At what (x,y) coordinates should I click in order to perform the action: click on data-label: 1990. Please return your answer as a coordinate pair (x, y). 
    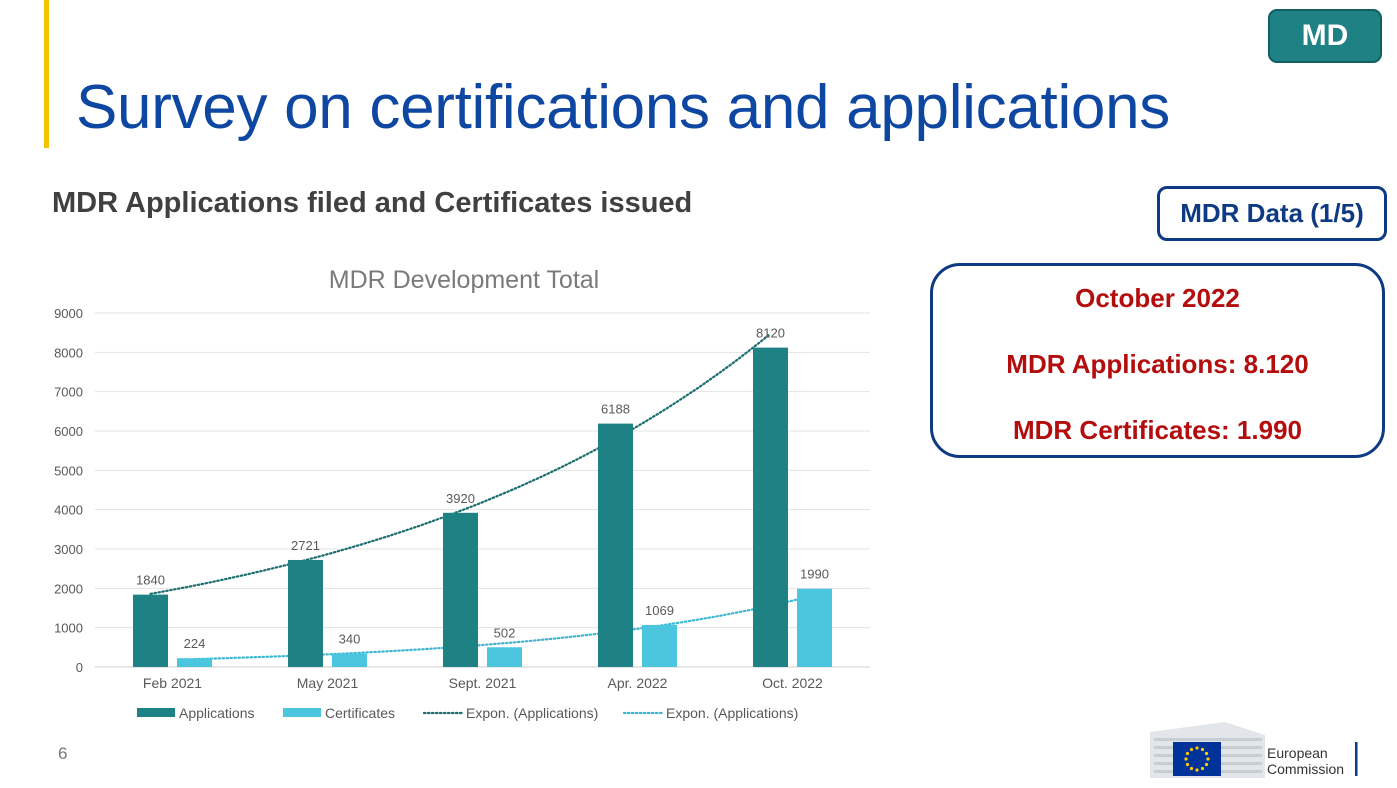
    Looking at the image, I should click on (814, 574).